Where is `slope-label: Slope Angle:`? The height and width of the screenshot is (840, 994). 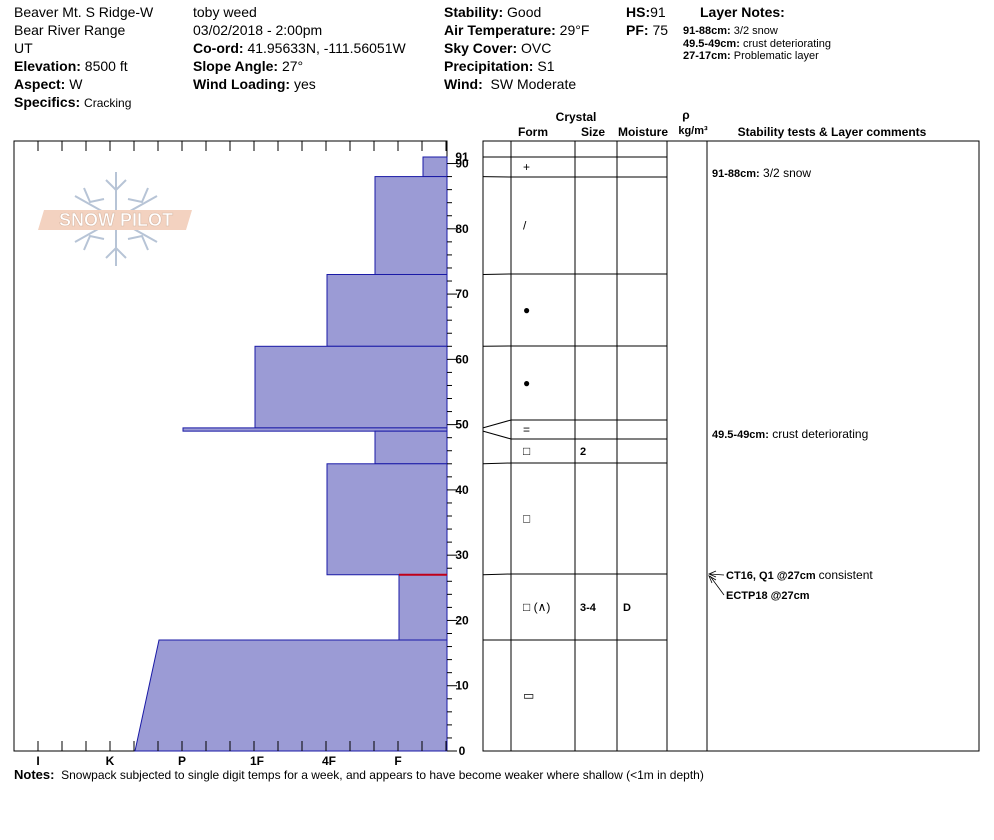 slope-label: Slope Angle: is located at coordinates (236, 66).